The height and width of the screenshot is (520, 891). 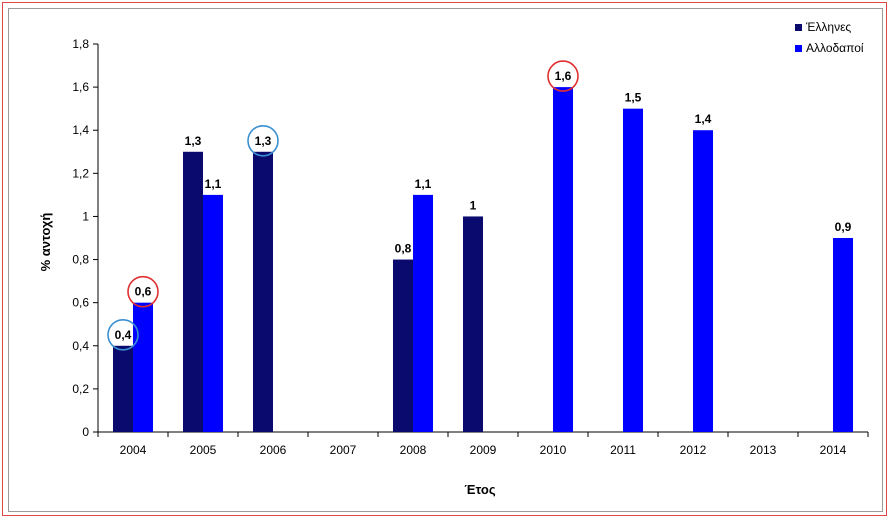 I want to click on y-tick-label: 1,6, so click(x=80, y=87).